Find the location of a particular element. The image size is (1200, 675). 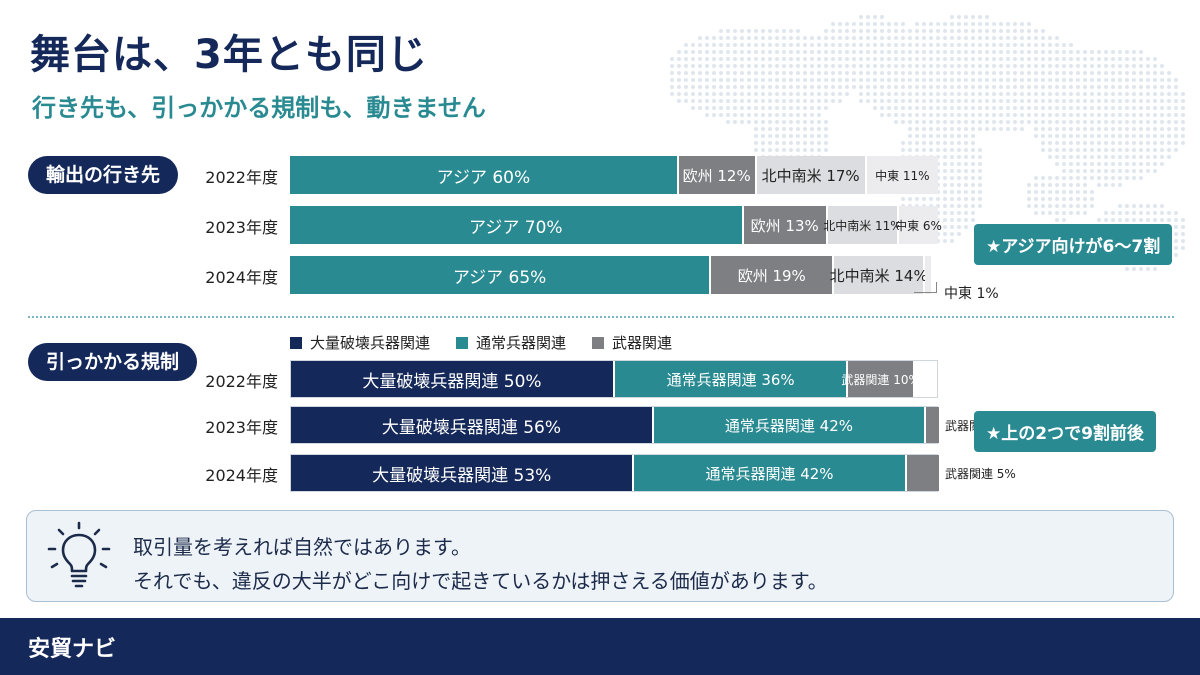

regulation-row-label: 2023年度 is located at coordinates (241, 427).